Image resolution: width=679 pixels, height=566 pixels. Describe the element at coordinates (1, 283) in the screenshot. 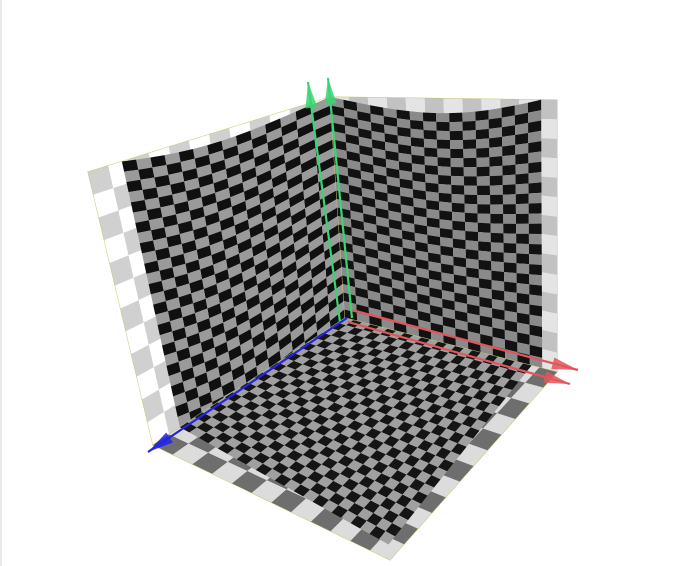

I see `viewport-left-border` at that location.